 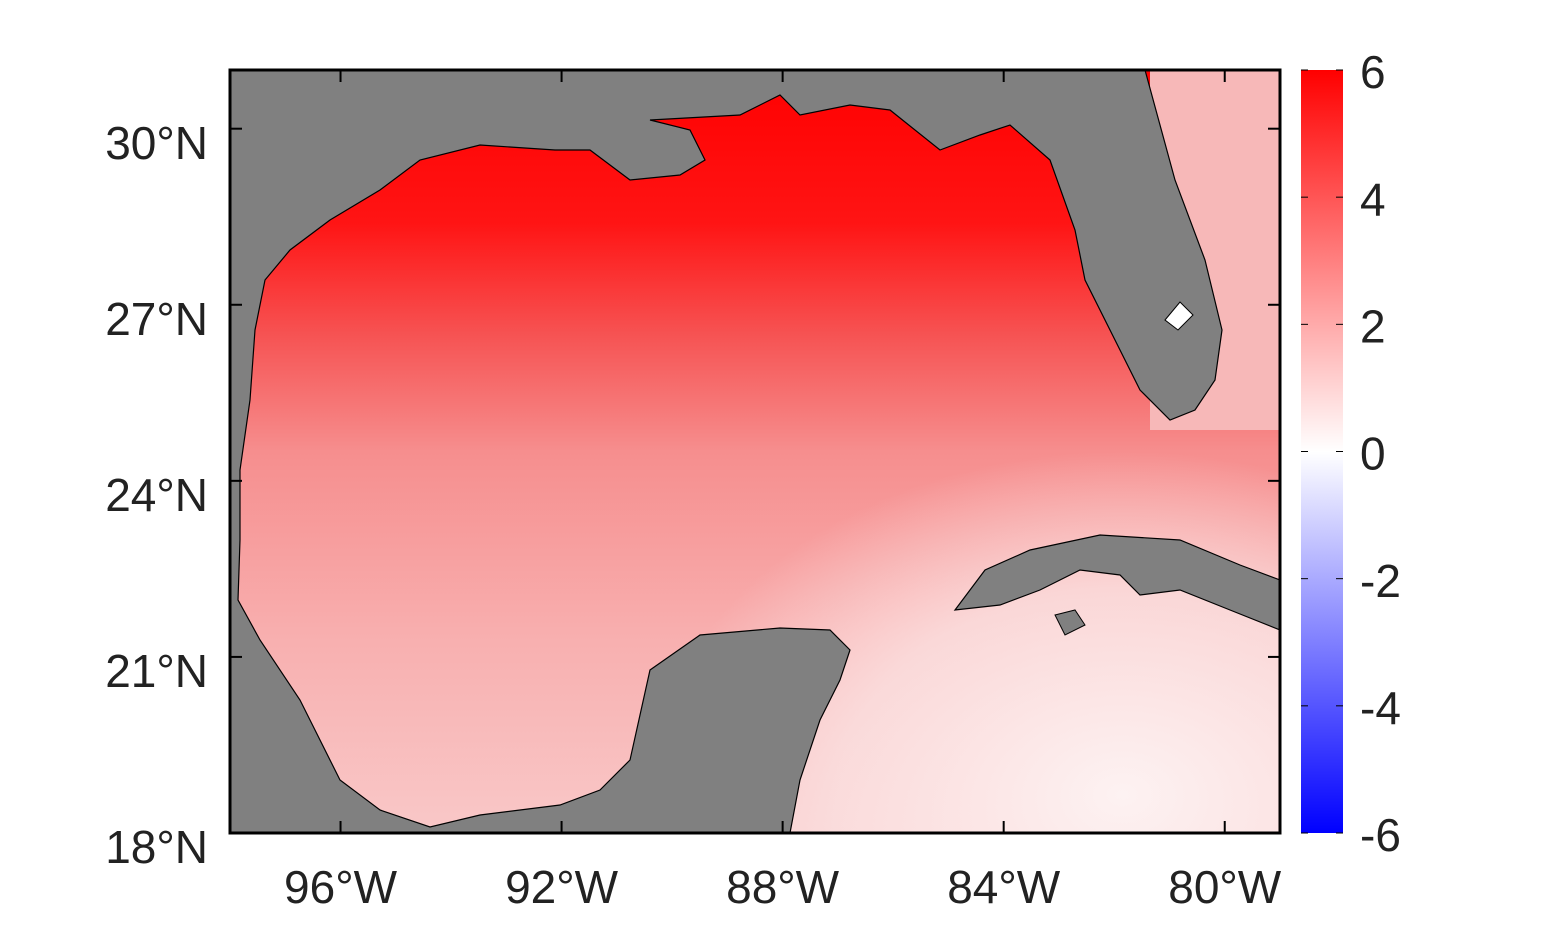 What do you see at coordinates (1373, 326) in the screenshot?
I see `colorbar-tick-label: 2` at bounding box center [1373, 326].